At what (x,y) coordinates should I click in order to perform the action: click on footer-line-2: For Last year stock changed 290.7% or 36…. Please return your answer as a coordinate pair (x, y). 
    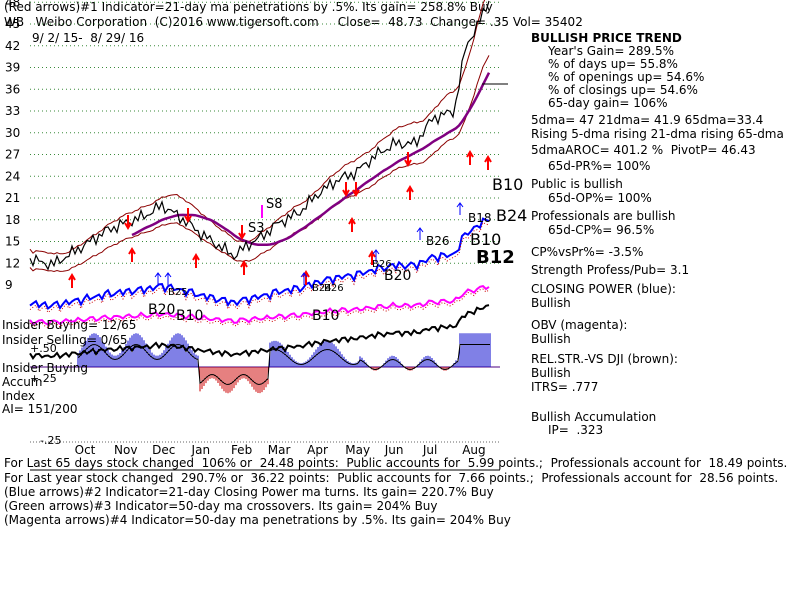
    Looking at the image, I should click on (391, 478).